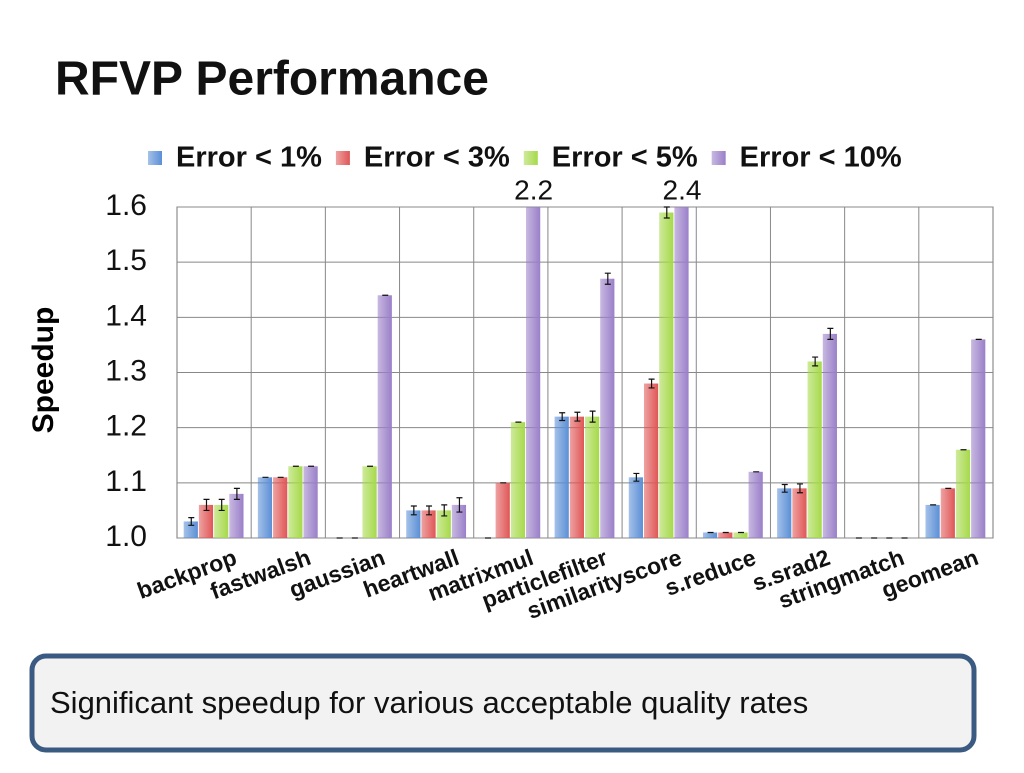  What do you see at coordinates (625, 158) in the screenshot?
I see `legend-label: Error < 5%` at bounding box center [625, 158].